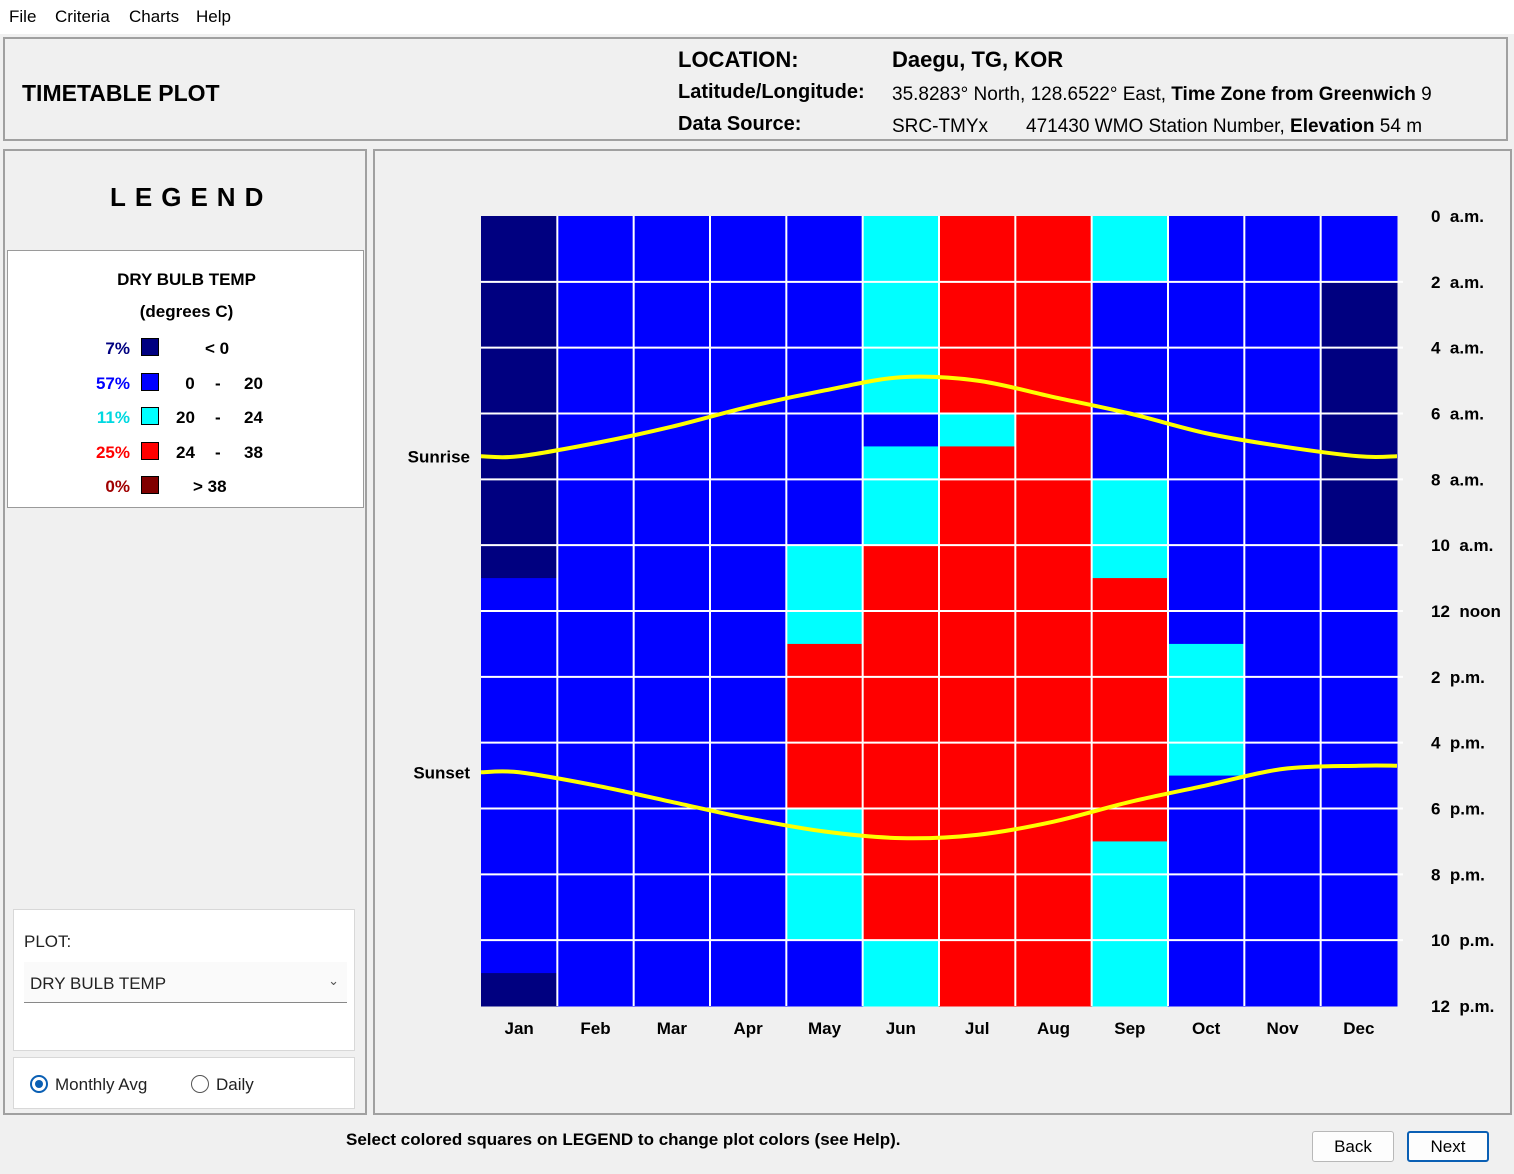 This screenshot has height=1174, width=1514. Describe the element at coordinates (210, 486) in the screenshot. I see `legend-range-5-low: > 38` at that location.